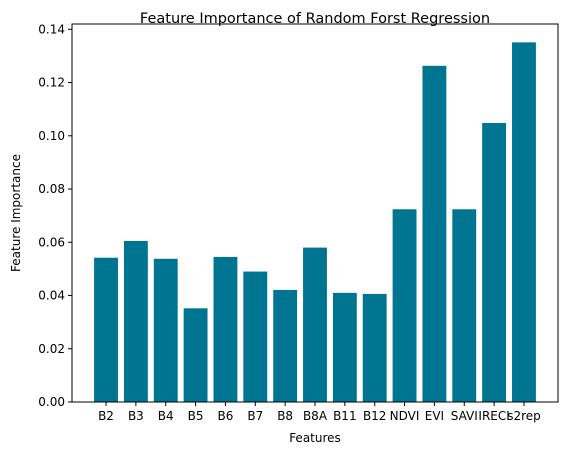  I want to click on x-tick-label: B11, so click(345, 416).